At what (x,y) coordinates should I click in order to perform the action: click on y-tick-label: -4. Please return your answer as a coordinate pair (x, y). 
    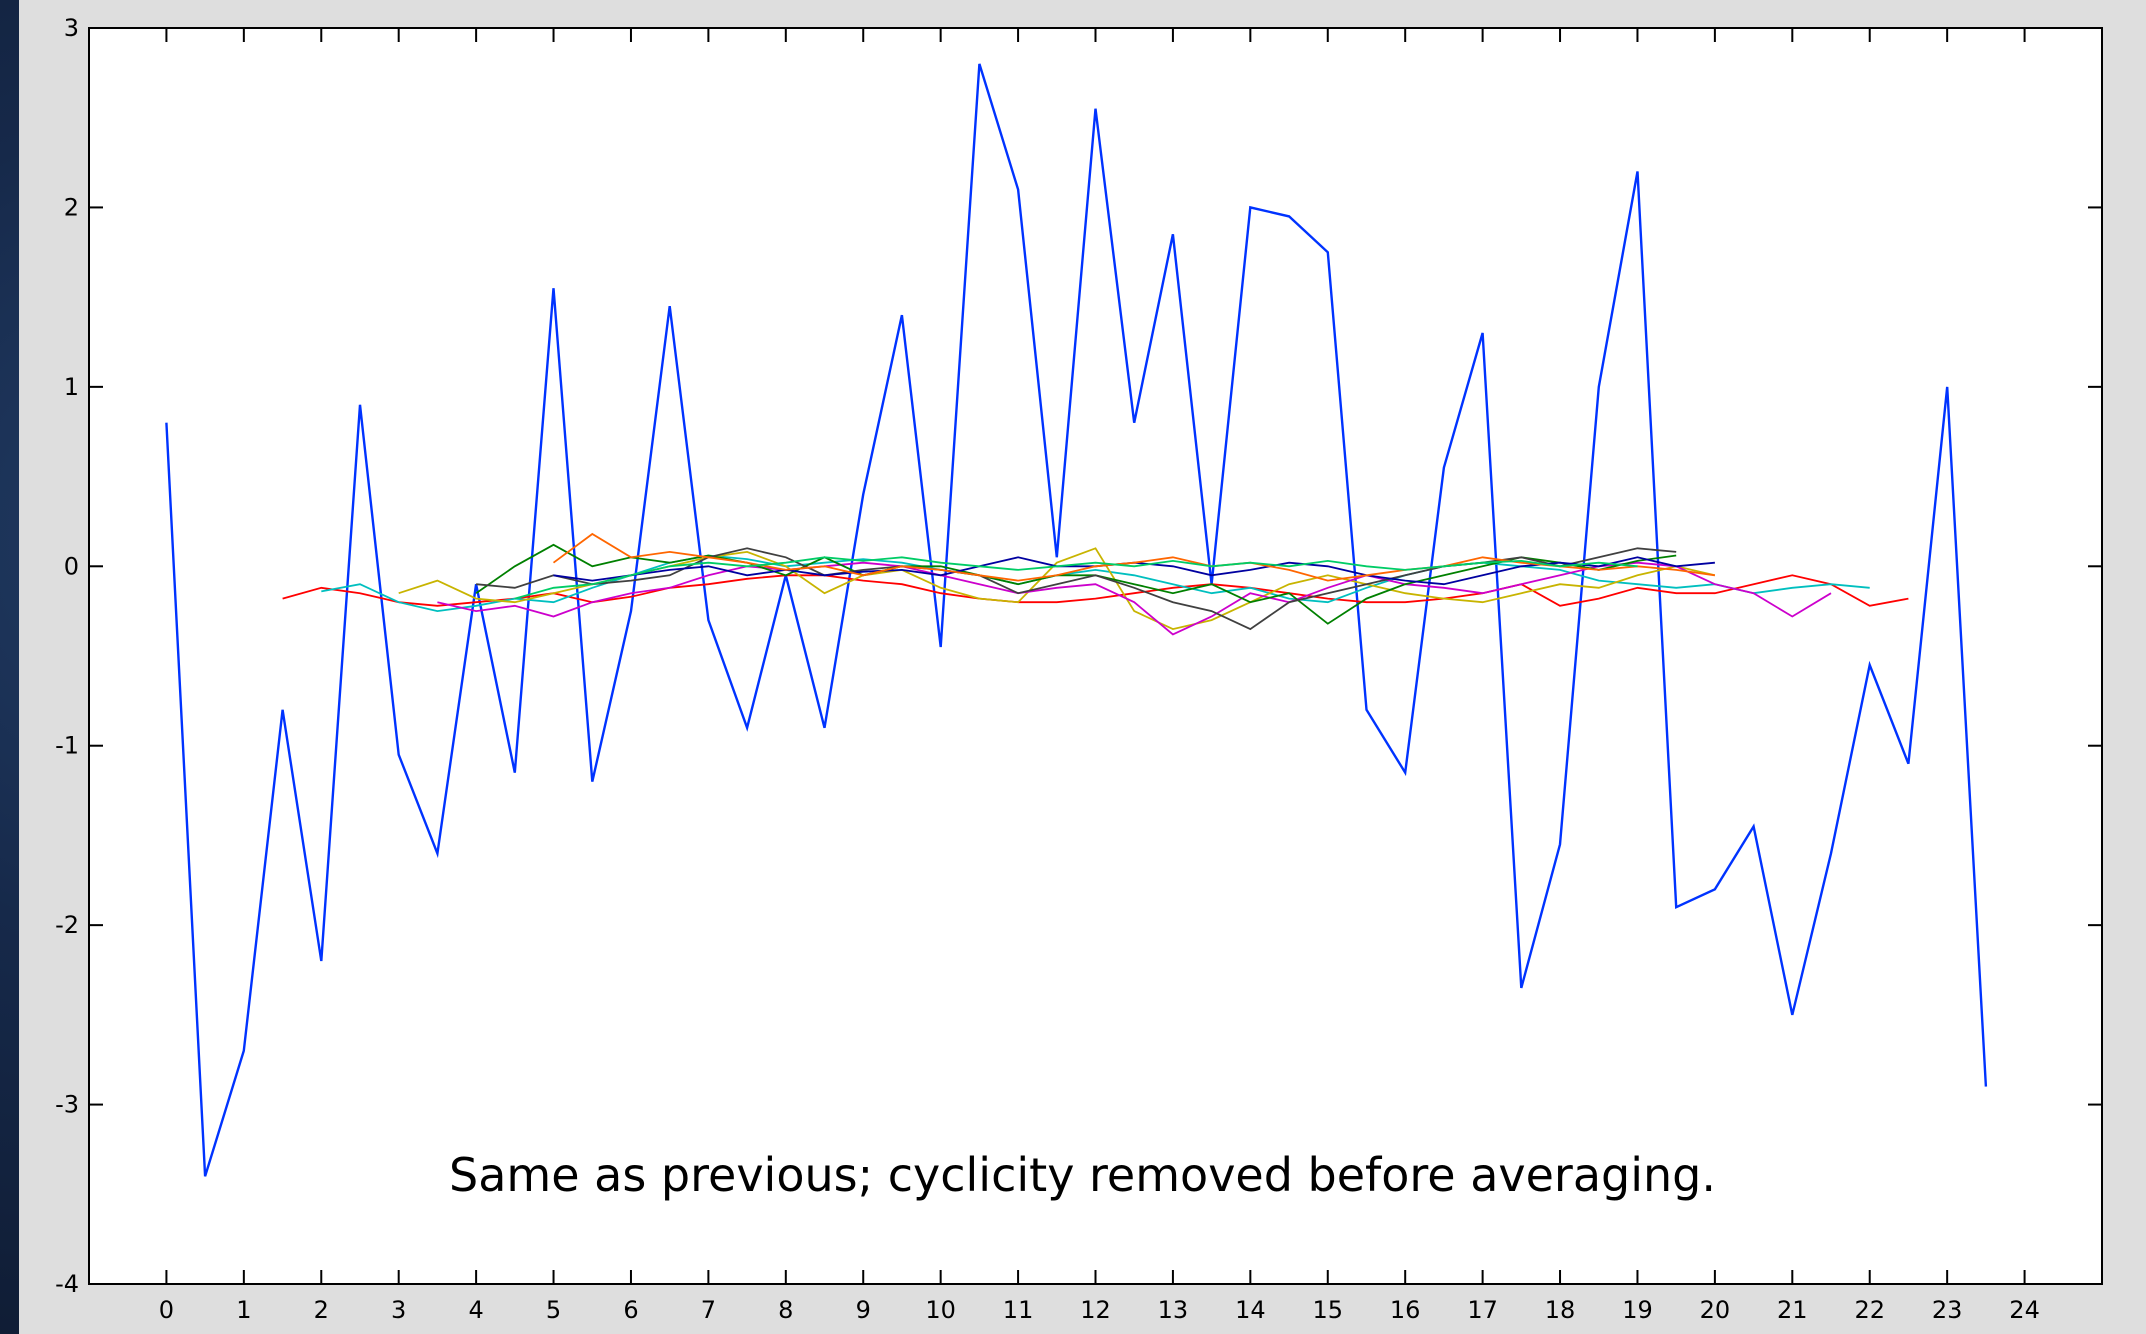
    Looking at the image, I should click on (67, 1284).